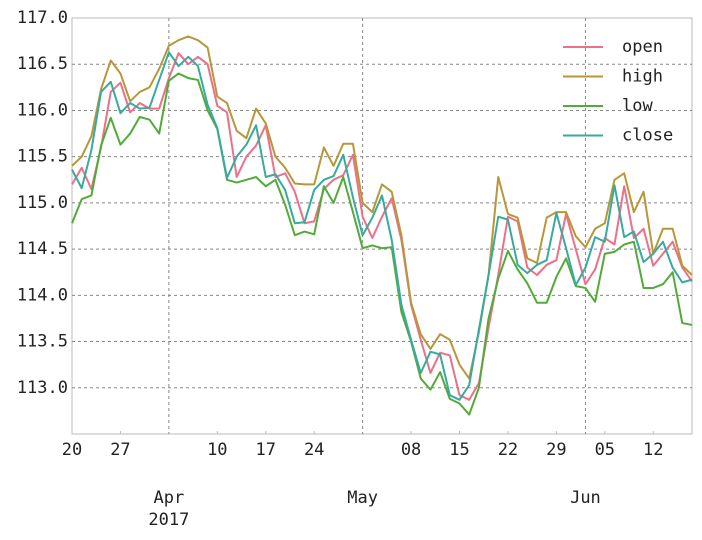 The height and width of the screenshot is (540, 702). I want to click on x-tick-label: 05, so click(605, 450).